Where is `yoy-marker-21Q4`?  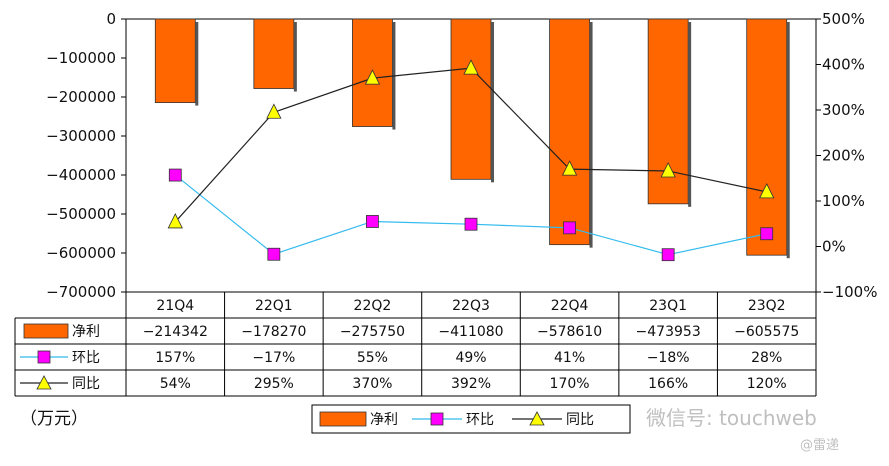 yoy-marker-21Q4 is located at coordinates (175, 221).